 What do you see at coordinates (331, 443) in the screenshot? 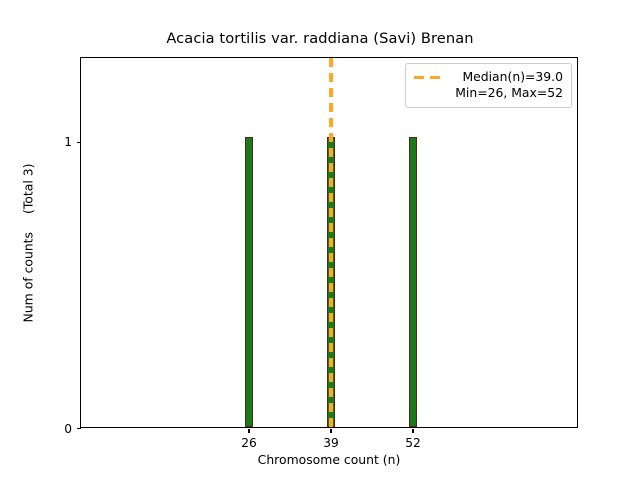
I see `x-tick-label-39: 39` at bounding box center [331, 443].